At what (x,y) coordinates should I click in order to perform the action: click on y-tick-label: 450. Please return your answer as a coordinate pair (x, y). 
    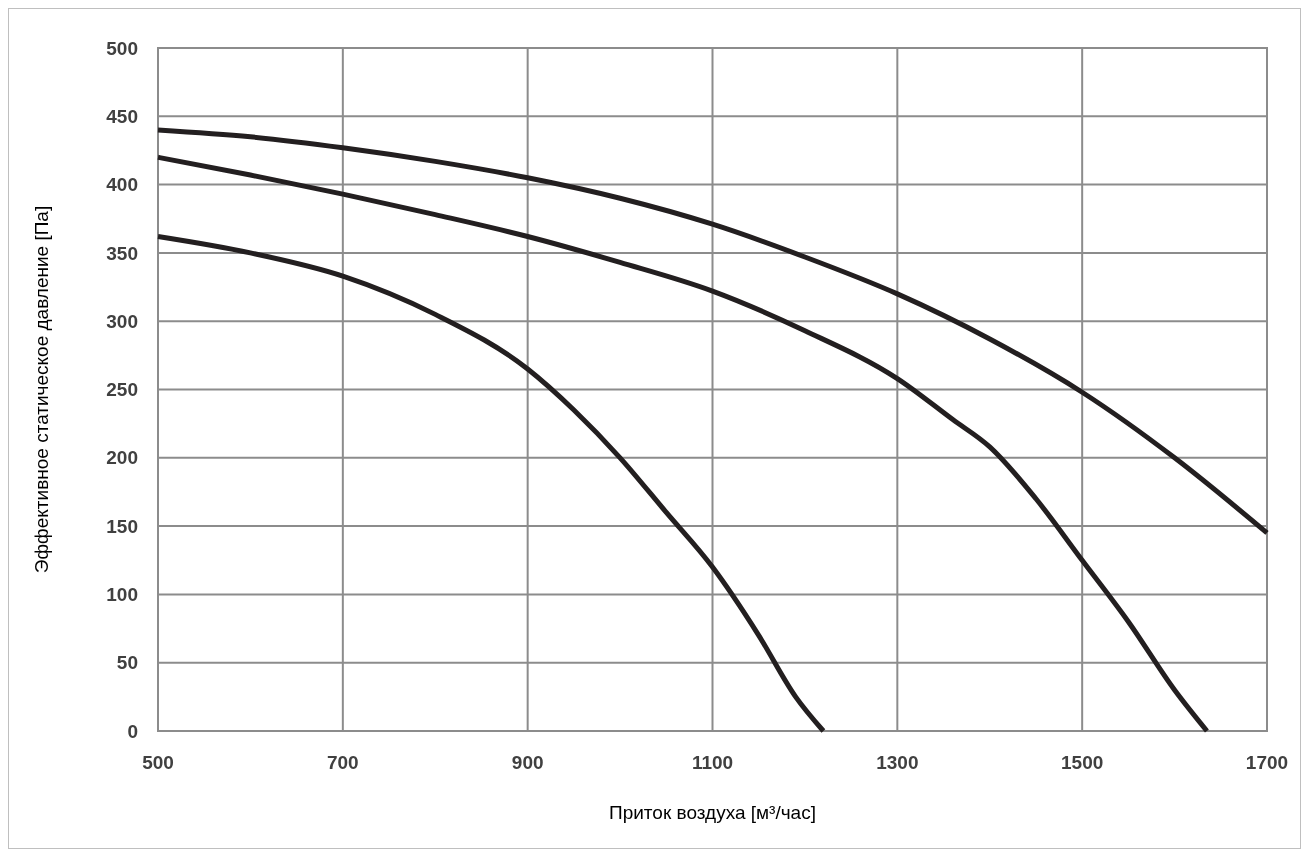
    Looking at the image, I should click on (122, 116).